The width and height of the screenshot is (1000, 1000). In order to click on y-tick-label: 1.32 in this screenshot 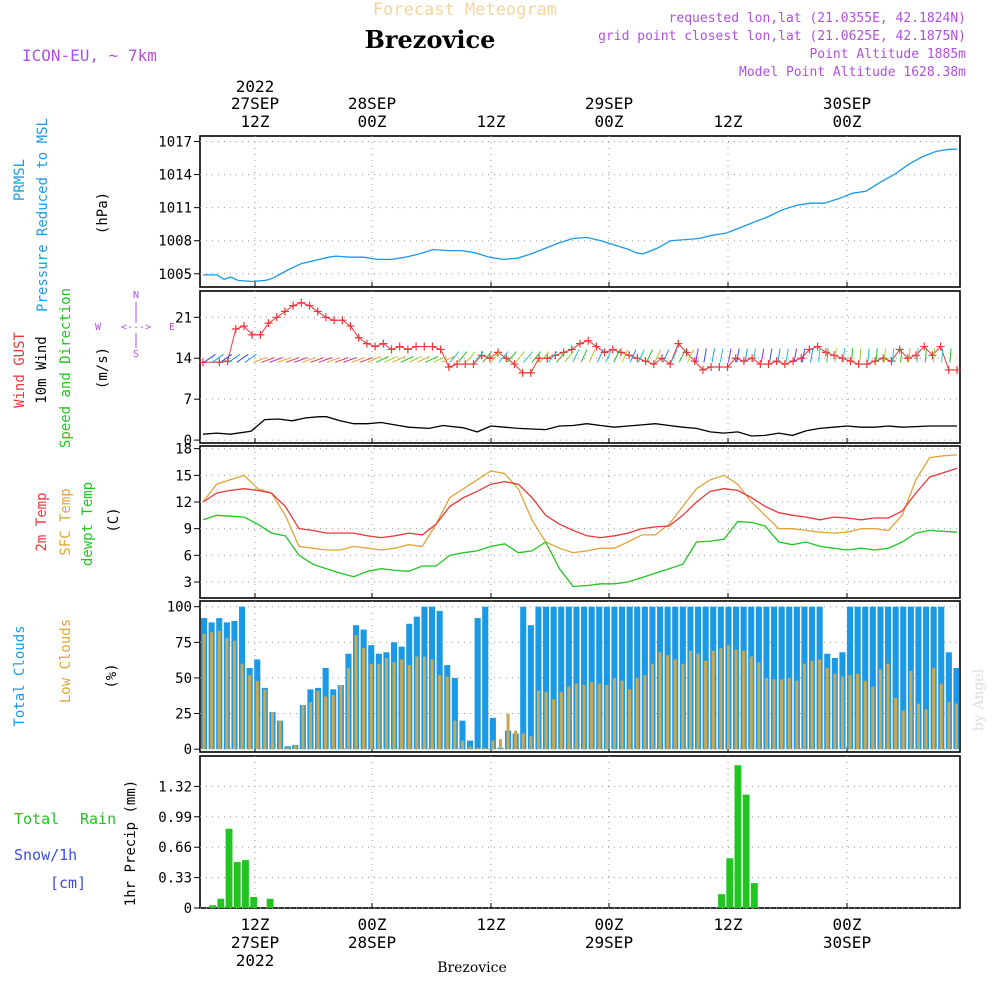, I will do `click(175, 787)`.